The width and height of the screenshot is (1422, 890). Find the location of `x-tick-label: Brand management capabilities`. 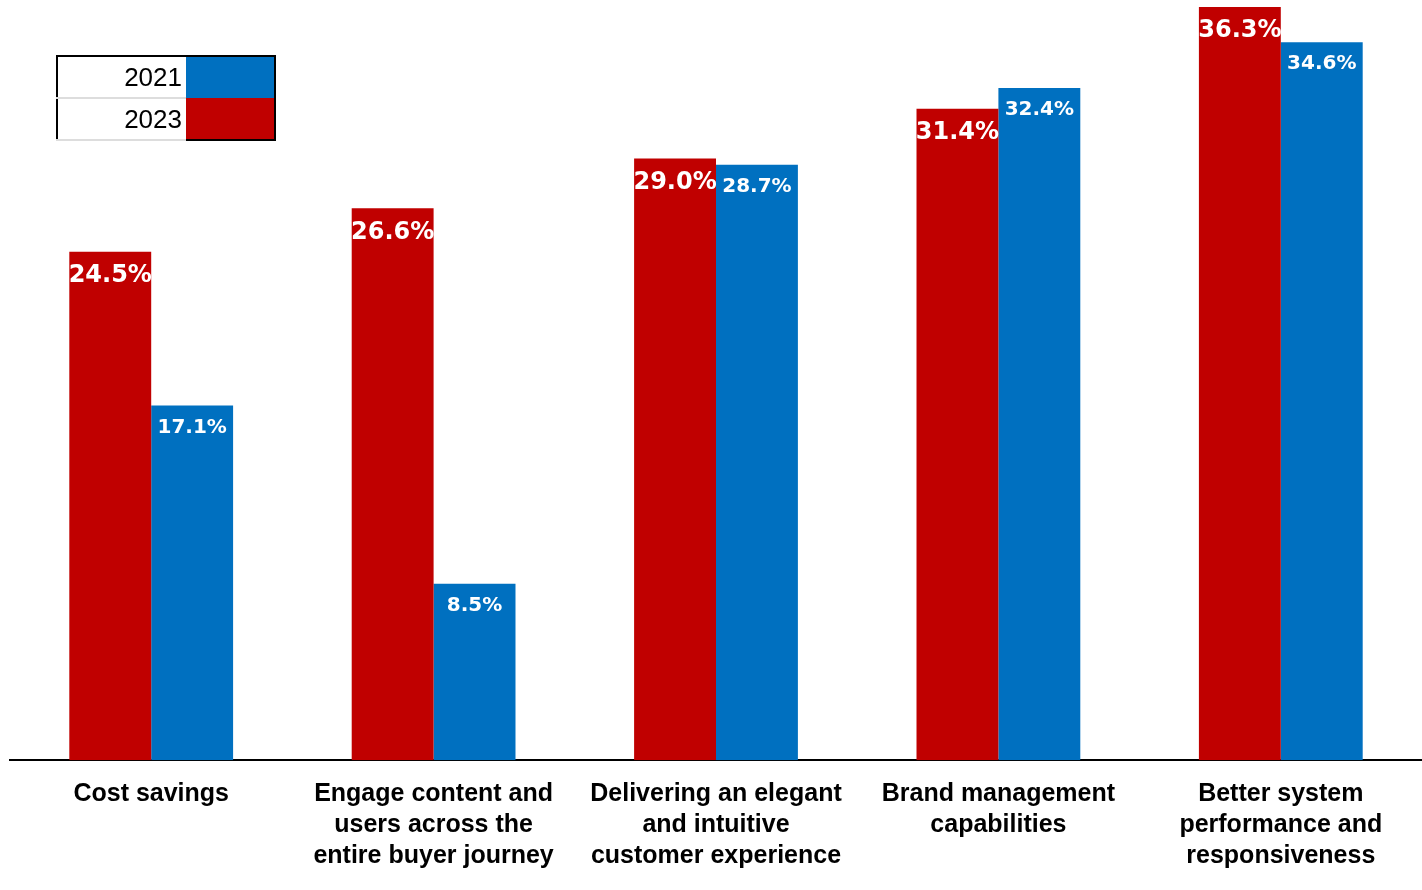

x-tick-label: Brand management capabilities is located at coordinates (998, 807).